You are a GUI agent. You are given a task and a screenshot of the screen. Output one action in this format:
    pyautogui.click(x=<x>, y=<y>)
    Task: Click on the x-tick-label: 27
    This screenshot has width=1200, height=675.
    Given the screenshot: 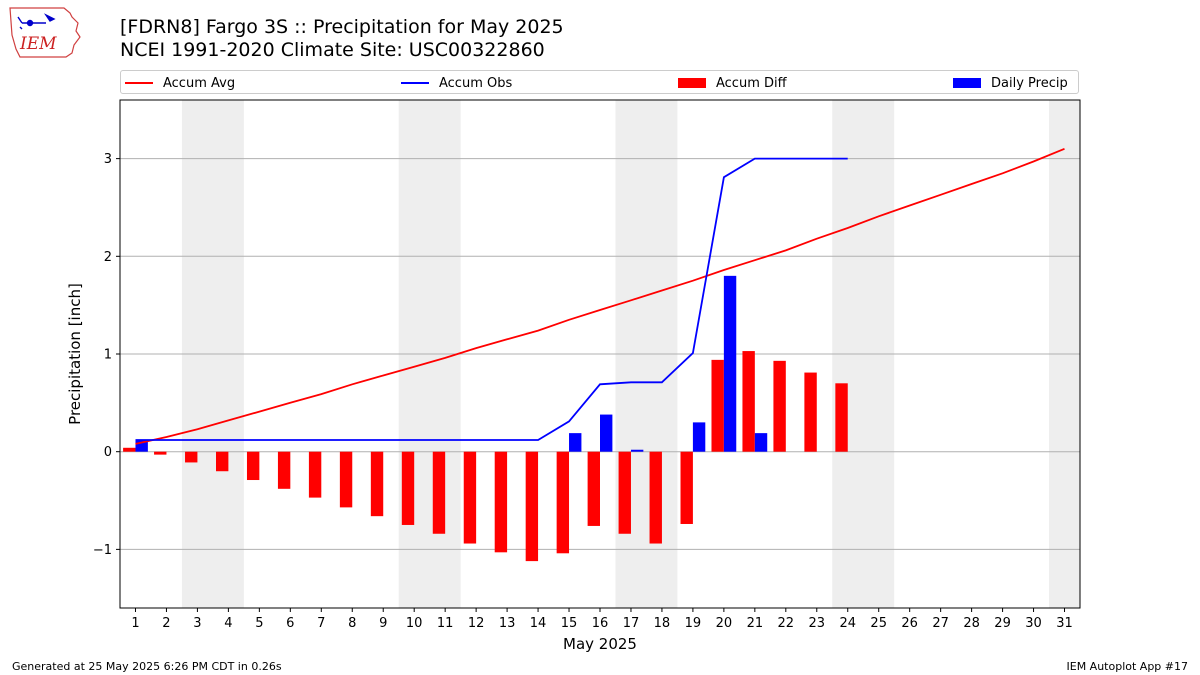 What is the action you would take?
    pyautogui.click(x=940, y=623)
    